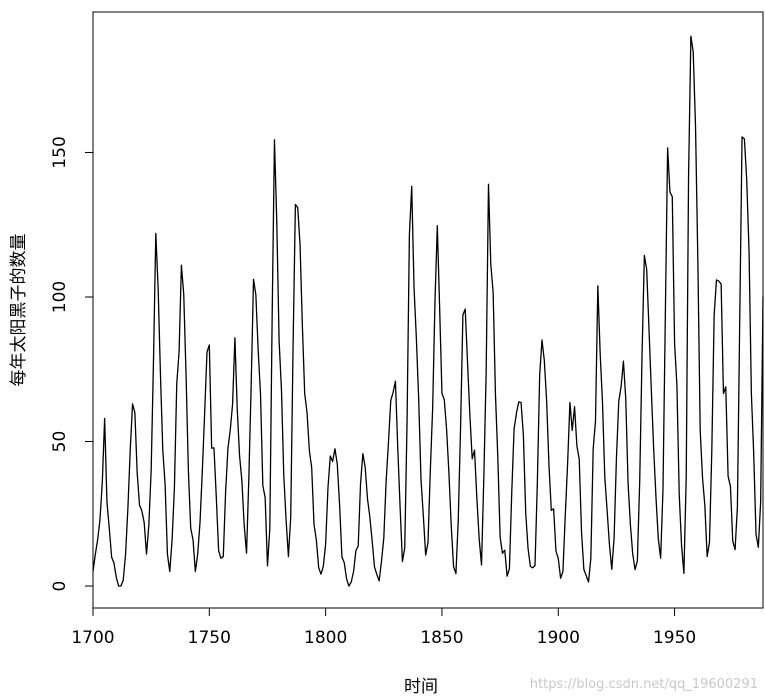  I want to click on y-tick-label: 150, so click(60, 152).